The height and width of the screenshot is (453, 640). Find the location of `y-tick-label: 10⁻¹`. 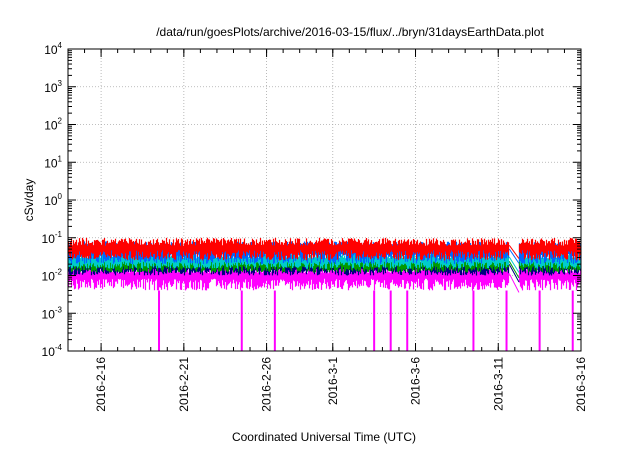

y-tick-label: 10⁻¹ is located at coordinates (52, 238).